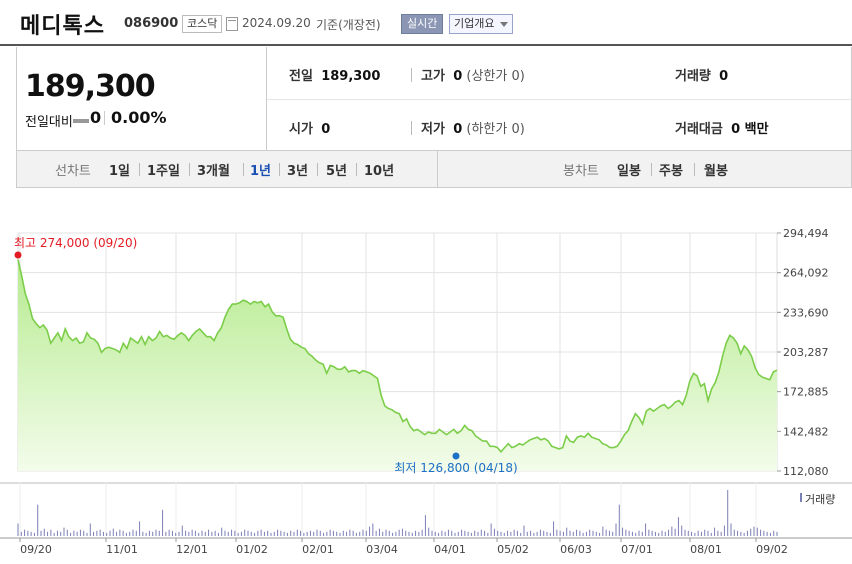 This screenshot has height=564, width=852. What do you see at coordinates (495, 76) in the screenshot?
I see `upper-limit: (상한가 0)` at bounding box center [495, 76].